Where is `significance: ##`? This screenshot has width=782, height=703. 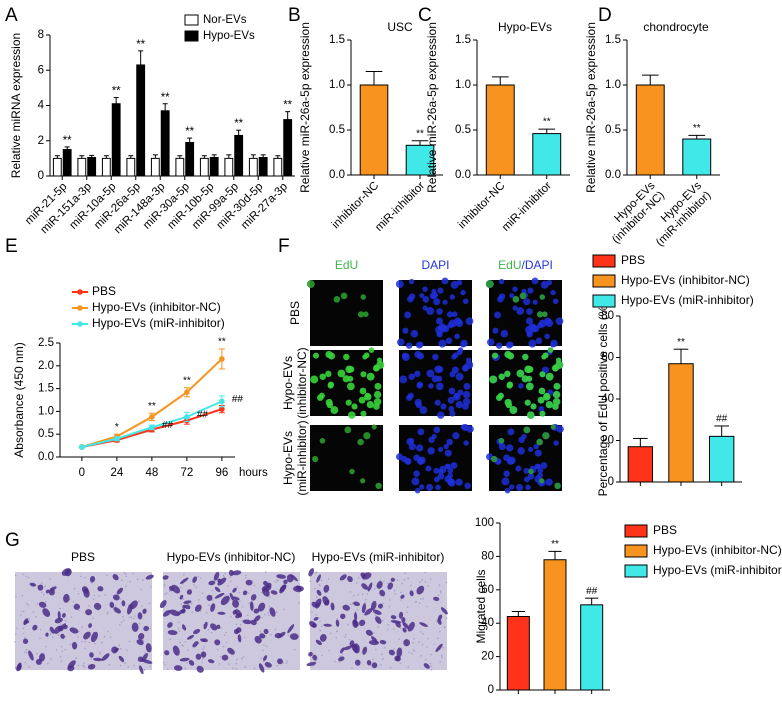 significance: ## is located at coordinates (168, 425).